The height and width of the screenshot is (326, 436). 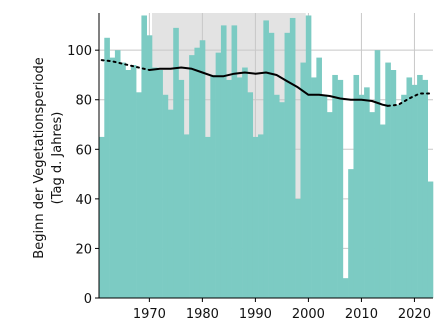 What do you see at coordinates (39, 157) in the screenshot?
I see `y-axis-label-line-1: Beginn der Vegetationsperiode` at bounding box center [39, 157].